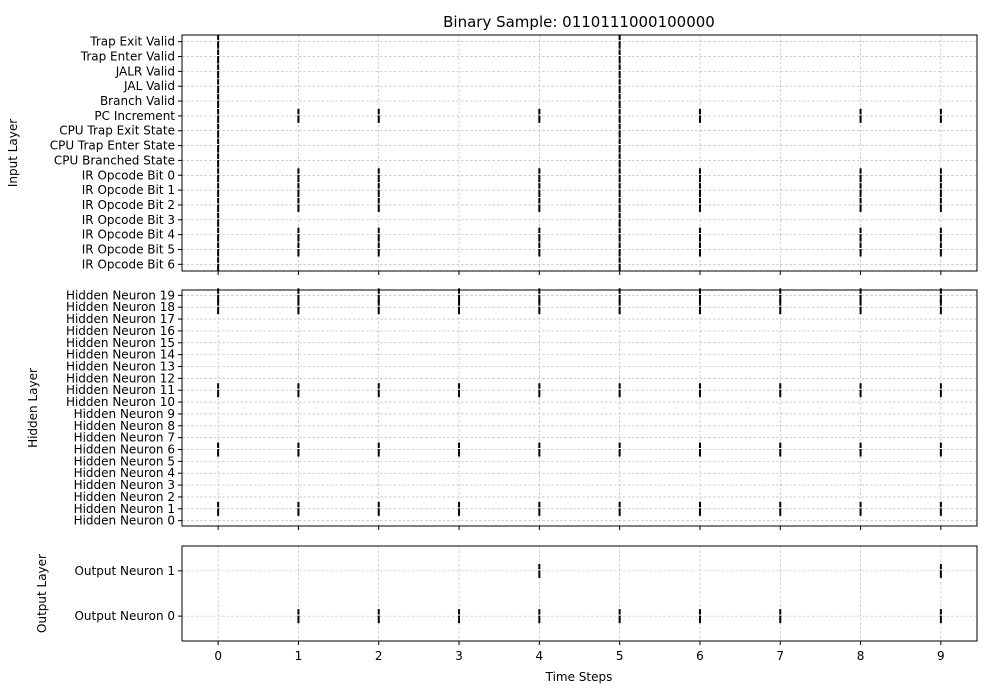 This screenshot has height=693, width=985. I want to click on input-ytick-label: CPU Branched State, so click(114, 160).